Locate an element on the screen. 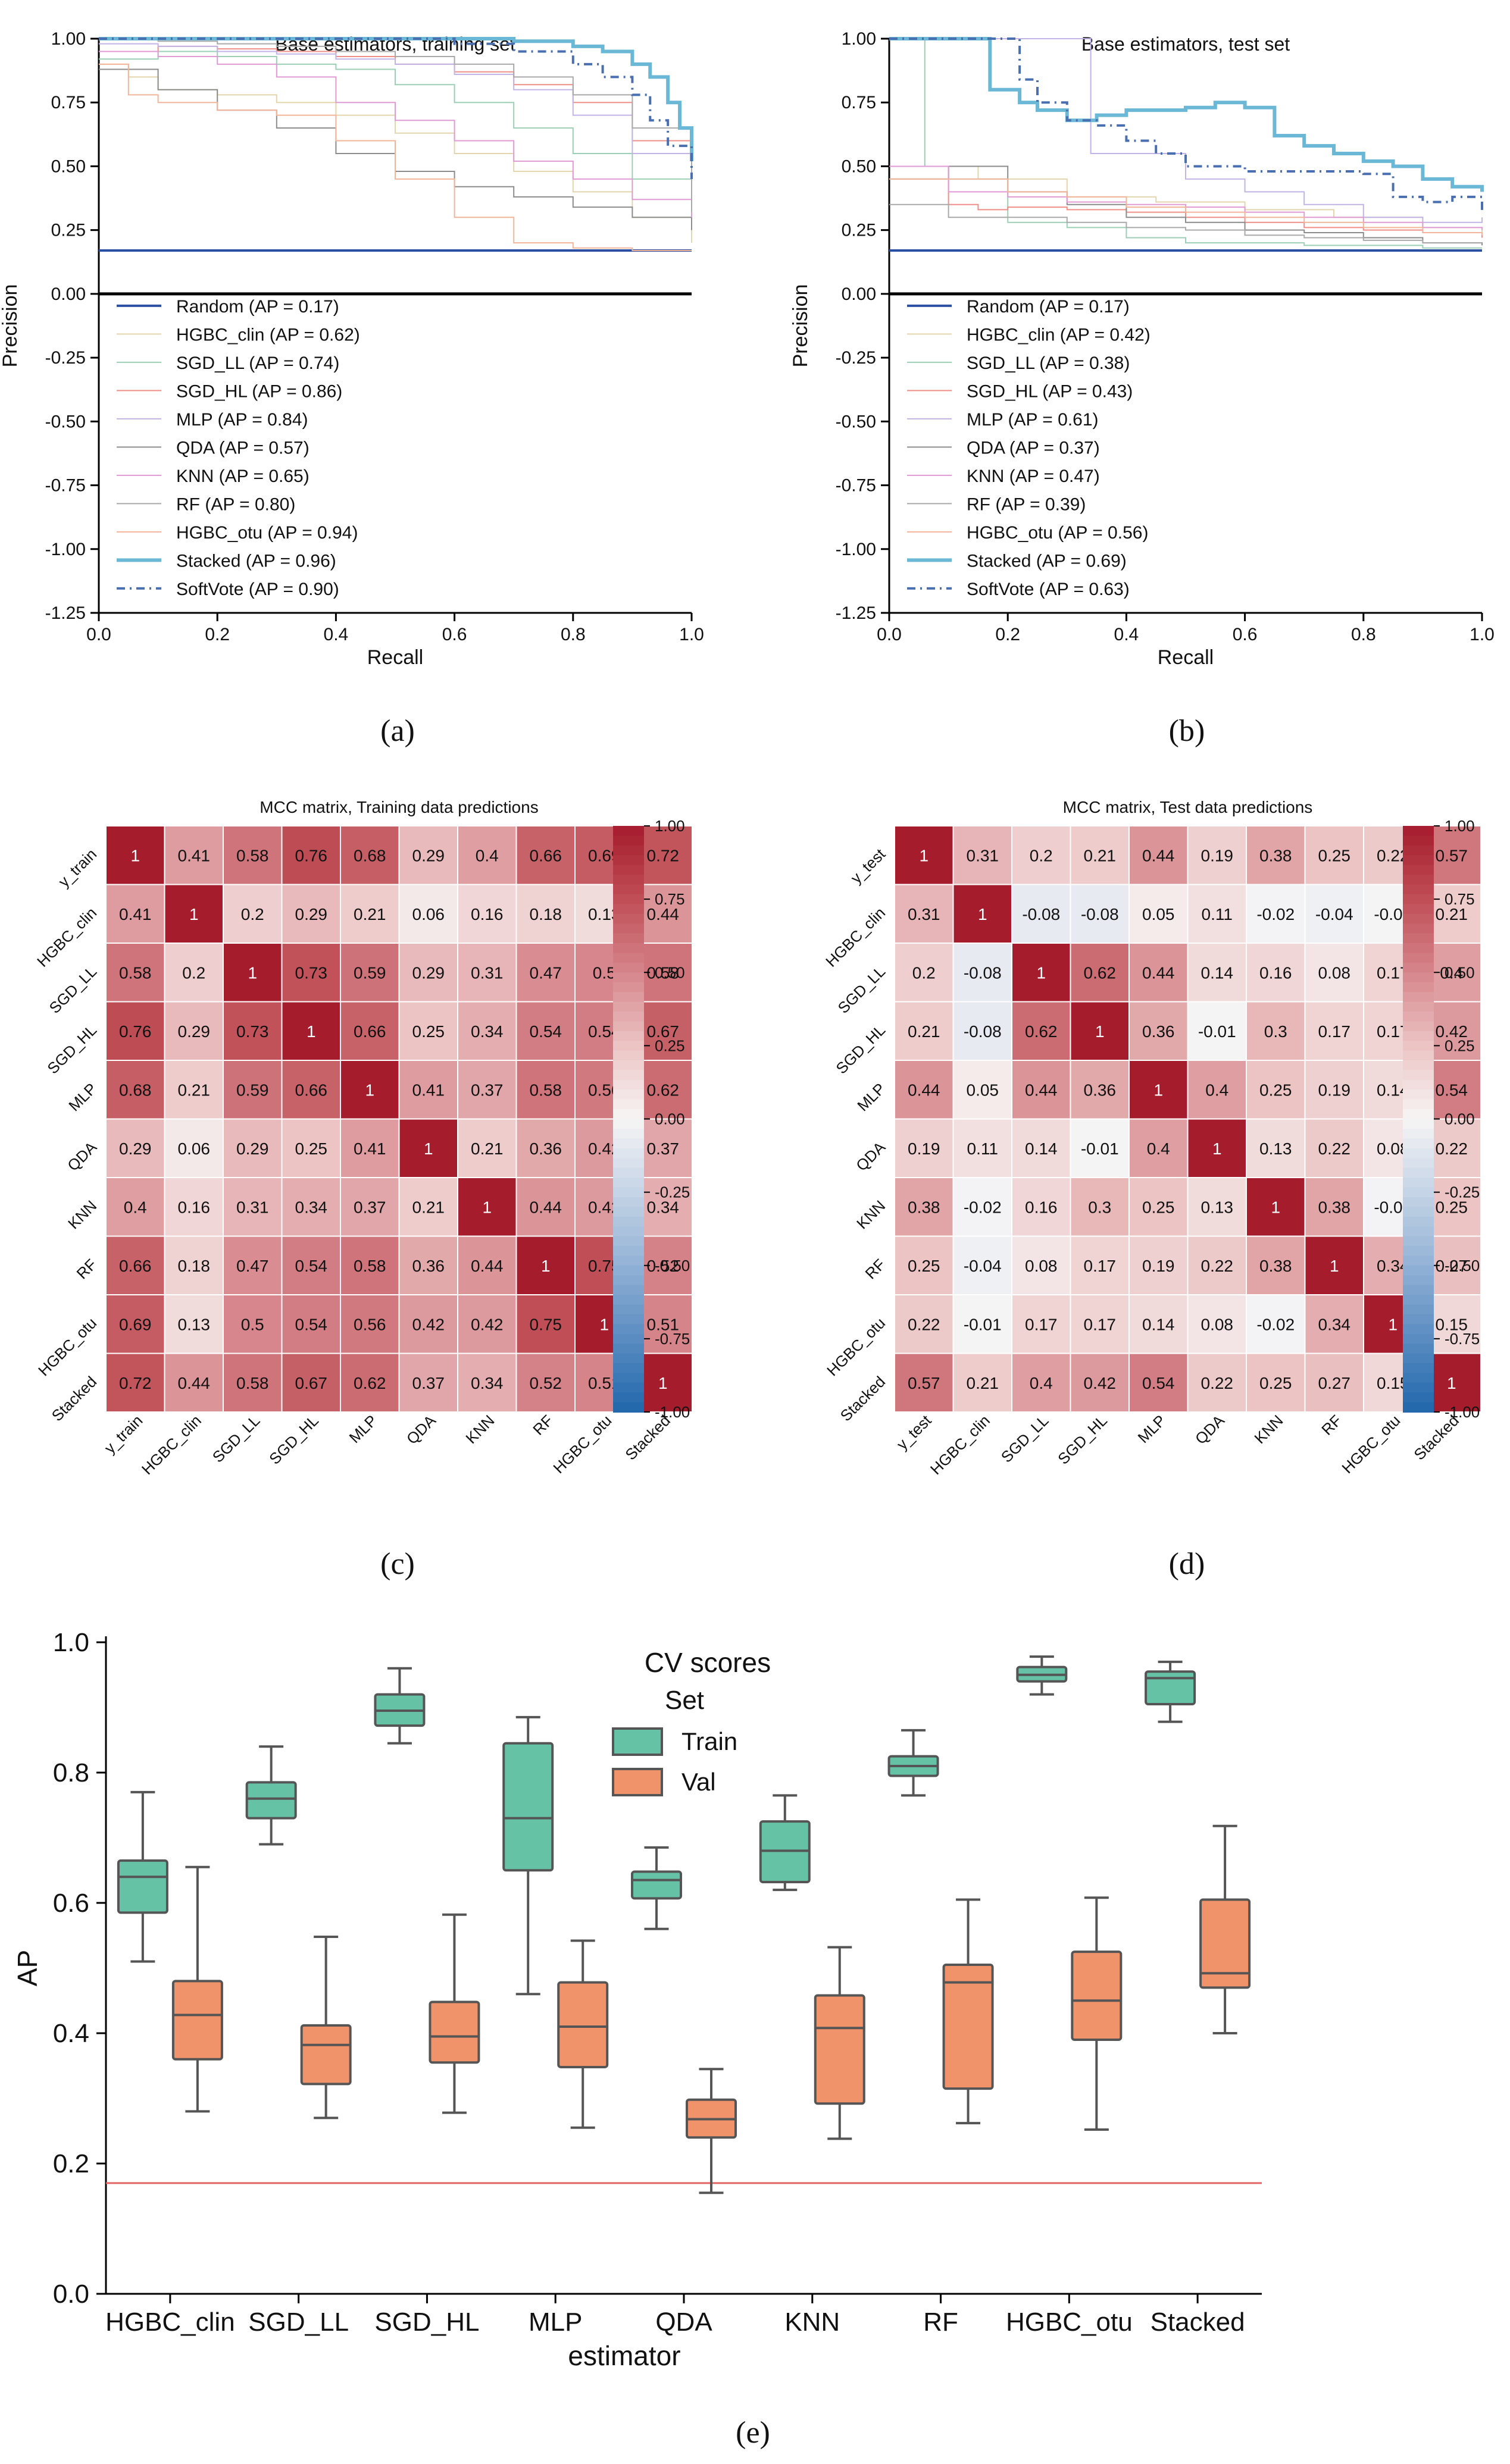 Image resolution: width=1510 pixels, height=2464 pixels. y-tick-label: 0.8 is located at coordinates (71, 1772).